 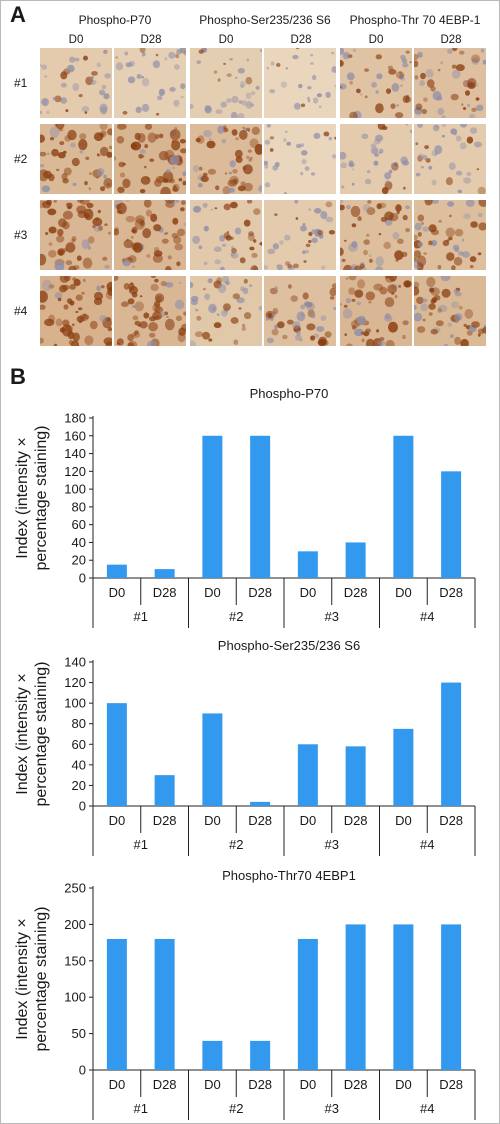 I want to click on y-axis-label: Index (intensity ×, so click(x=22, y=733).